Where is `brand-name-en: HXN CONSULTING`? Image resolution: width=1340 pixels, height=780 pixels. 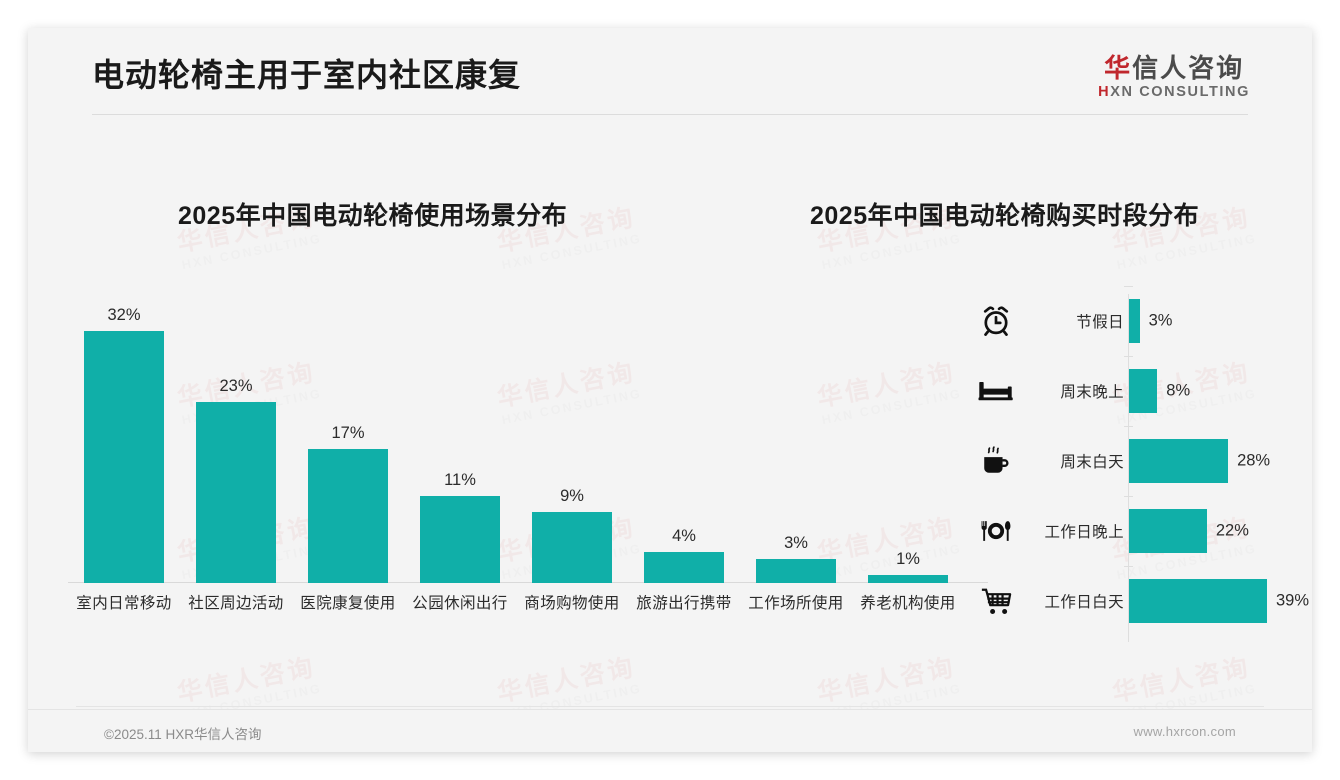
brand-name-en: HXN CONSULTING is located at coordinates (1174, 92).